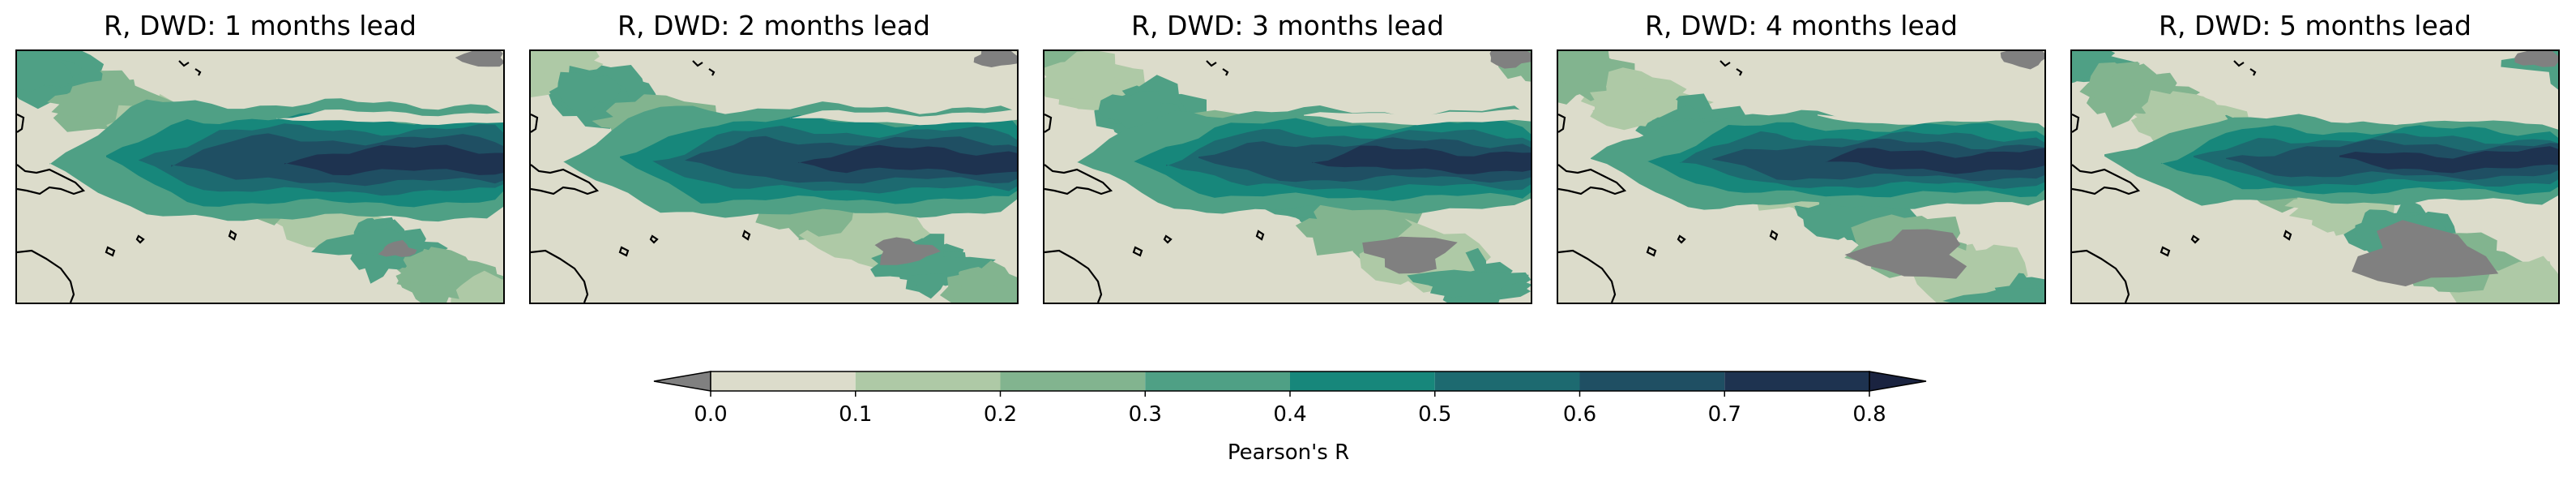 The image size is (2576, 481). What do you see at coordinates (1287, 25) in the screenshot?
I see `panel-title-3: R, DWD: 3 months lead` at bounding box center [1287, 25].